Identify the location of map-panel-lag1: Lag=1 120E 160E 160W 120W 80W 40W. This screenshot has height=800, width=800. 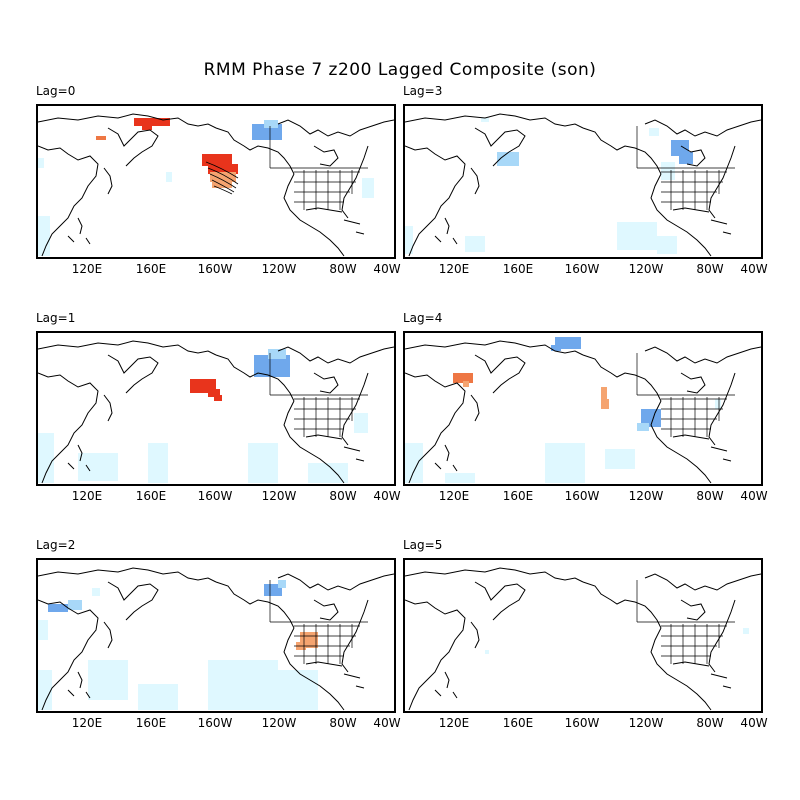
(218, 407).